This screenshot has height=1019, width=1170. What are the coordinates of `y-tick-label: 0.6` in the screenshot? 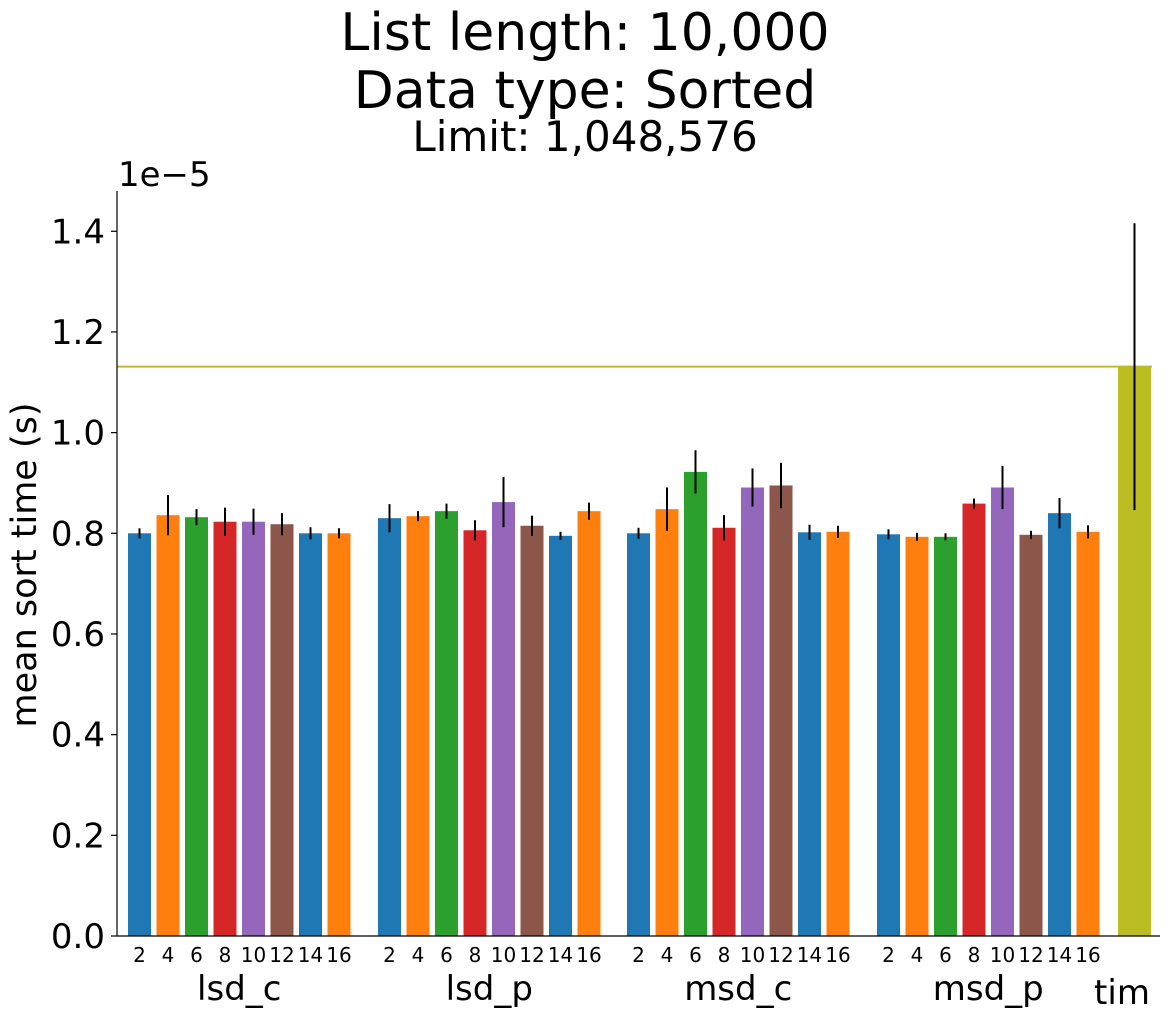 It's located at (78, 635).